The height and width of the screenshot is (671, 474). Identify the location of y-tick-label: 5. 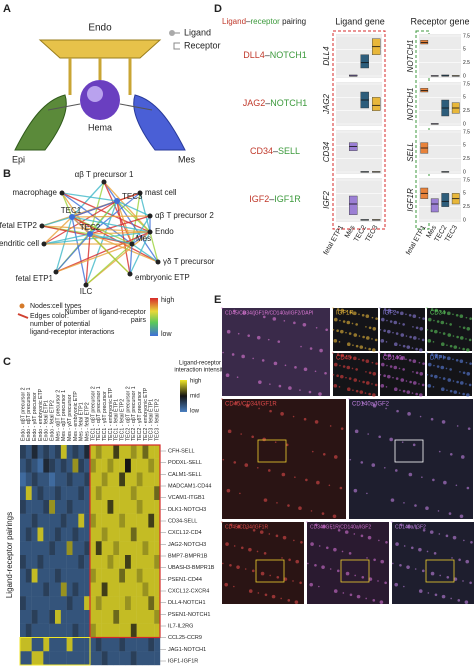
(464, 146).